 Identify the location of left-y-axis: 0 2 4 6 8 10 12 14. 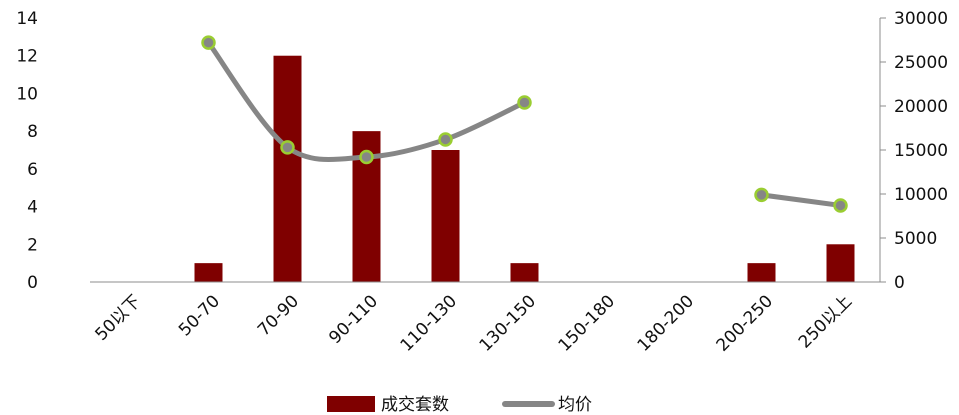
(27, 151).